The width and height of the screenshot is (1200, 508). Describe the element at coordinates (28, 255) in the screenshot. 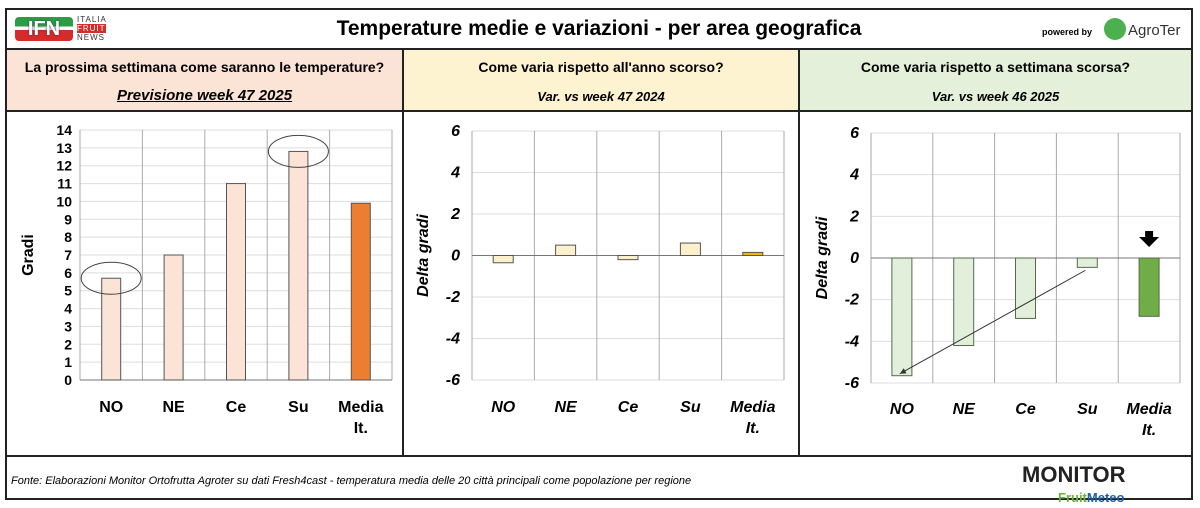

I see `y-axis-label: Gradi` at that location.